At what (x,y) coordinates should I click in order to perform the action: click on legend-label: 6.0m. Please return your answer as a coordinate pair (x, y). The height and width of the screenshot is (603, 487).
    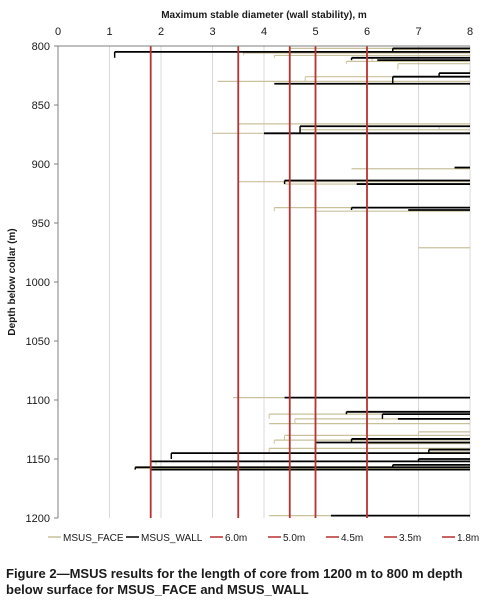
    Looking at the image, I should click on (236, 538).